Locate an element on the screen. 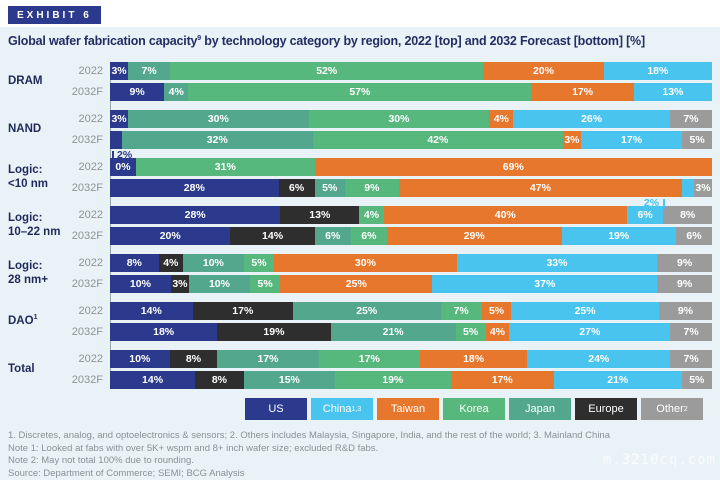 The width and height of the screenshot is (720, 480). category-label: NAND is located at coordinates (25, 128).